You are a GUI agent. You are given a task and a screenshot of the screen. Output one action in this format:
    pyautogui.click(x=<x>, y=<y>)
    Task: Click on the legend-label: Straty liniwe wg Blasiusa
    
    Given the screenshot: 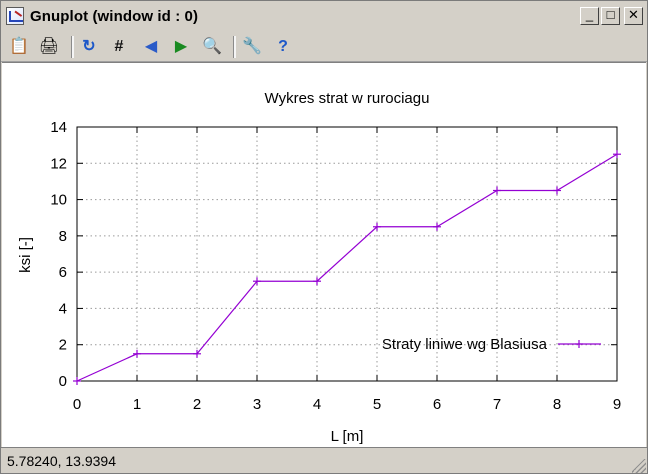 What is the action you would take?
    pyautogui.click(x=465, y=344)
    